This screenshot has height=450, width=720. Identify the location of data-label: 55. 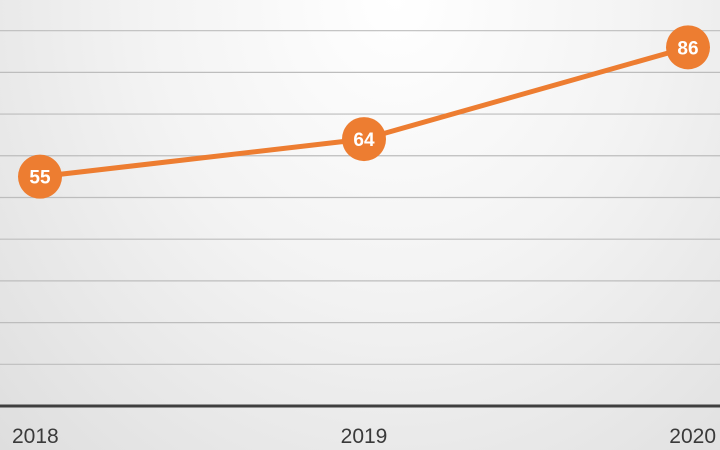
(40, 178).